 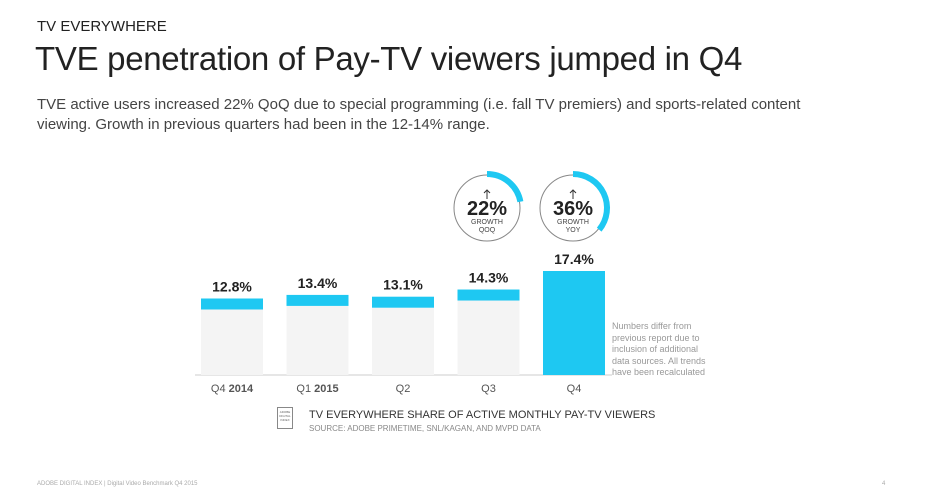 What do you see at coordinates (488, 389) in the screenshot?
I see `x-tick-label: Q3` at bounding box center [488, 389].